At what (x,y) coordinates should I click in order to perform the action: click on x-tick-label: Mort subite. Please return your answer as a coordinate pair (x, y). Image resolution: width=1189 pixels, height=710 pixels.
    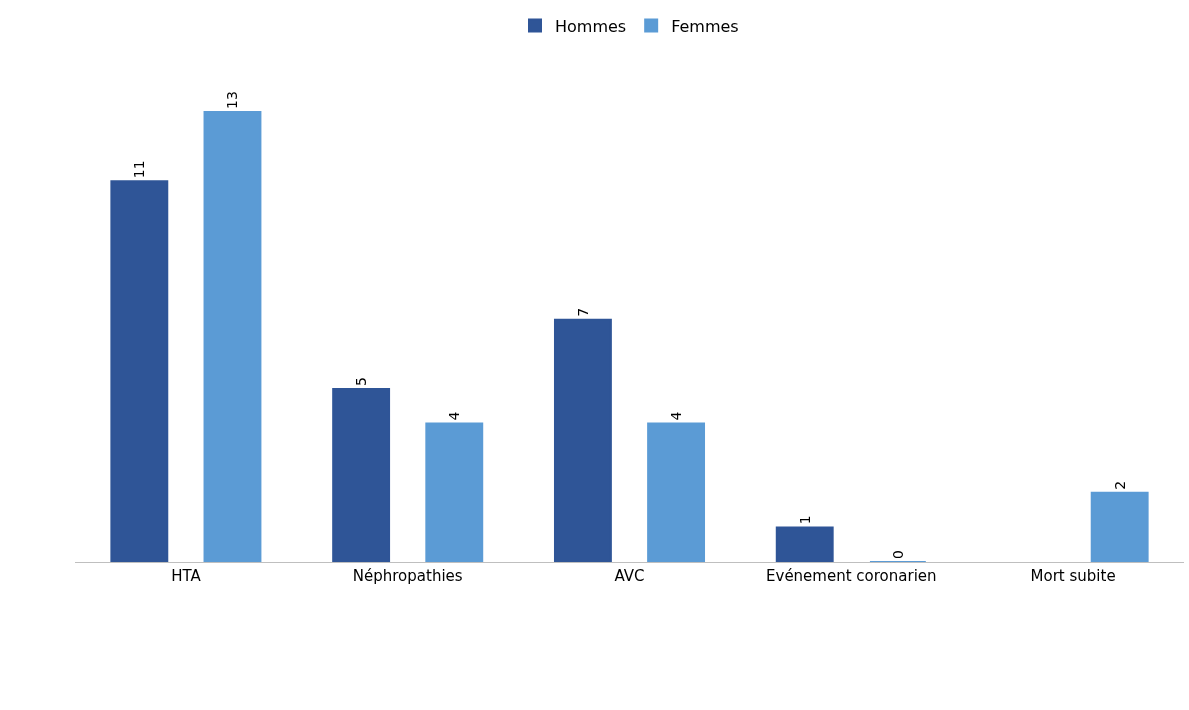
    Looking at the image, I should click on (1073, 576).